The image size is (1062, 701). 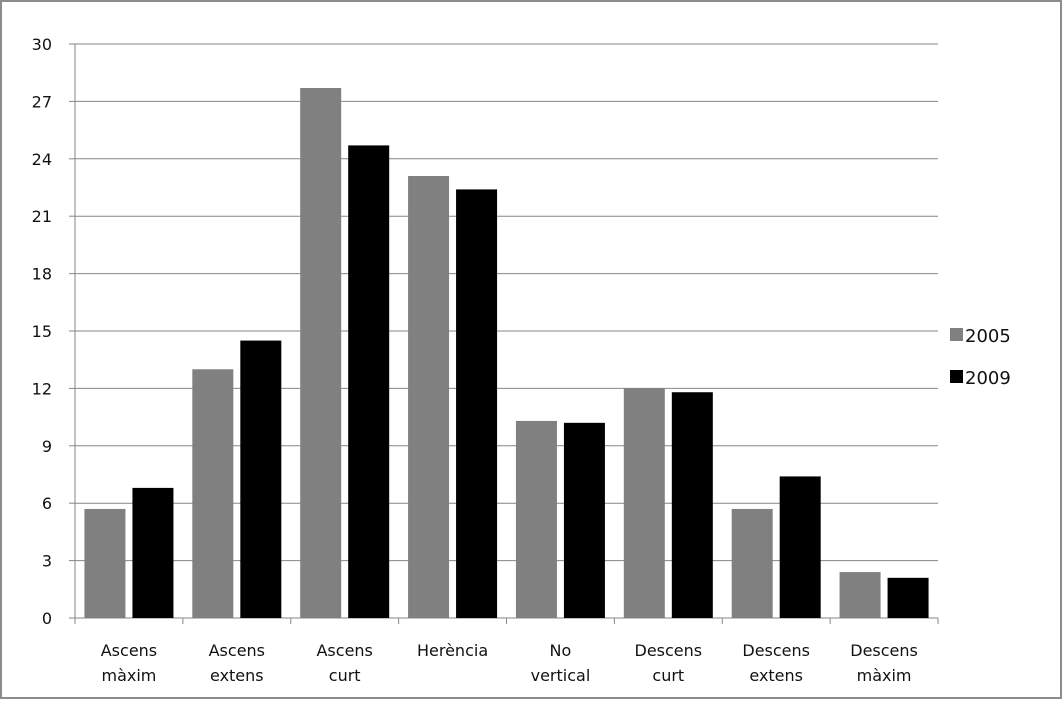 What do you see at coordinates (42, 388) in the screenshot?
I see `y-tick-label: 12` at bounding box center [42, 388].